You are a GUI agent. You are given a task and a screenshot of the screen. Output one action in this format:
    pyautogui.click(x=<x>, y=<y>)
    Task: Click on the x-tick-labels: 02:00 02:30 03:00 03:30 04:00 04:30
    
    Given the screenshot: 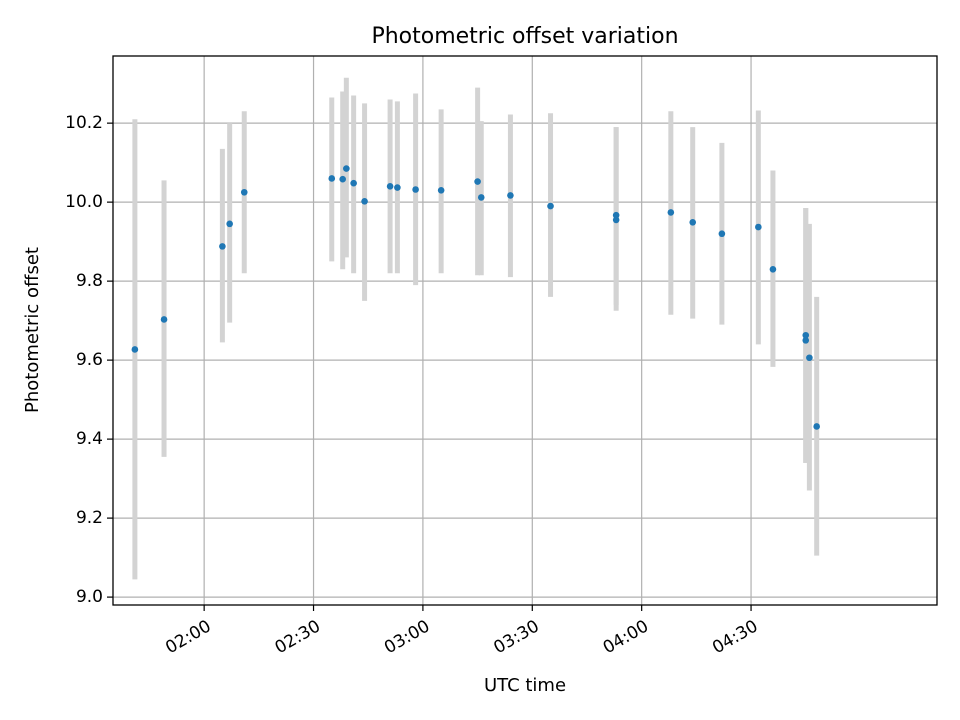 What is the action you would take?
    pyautogui.click(x=461, y=637)
    